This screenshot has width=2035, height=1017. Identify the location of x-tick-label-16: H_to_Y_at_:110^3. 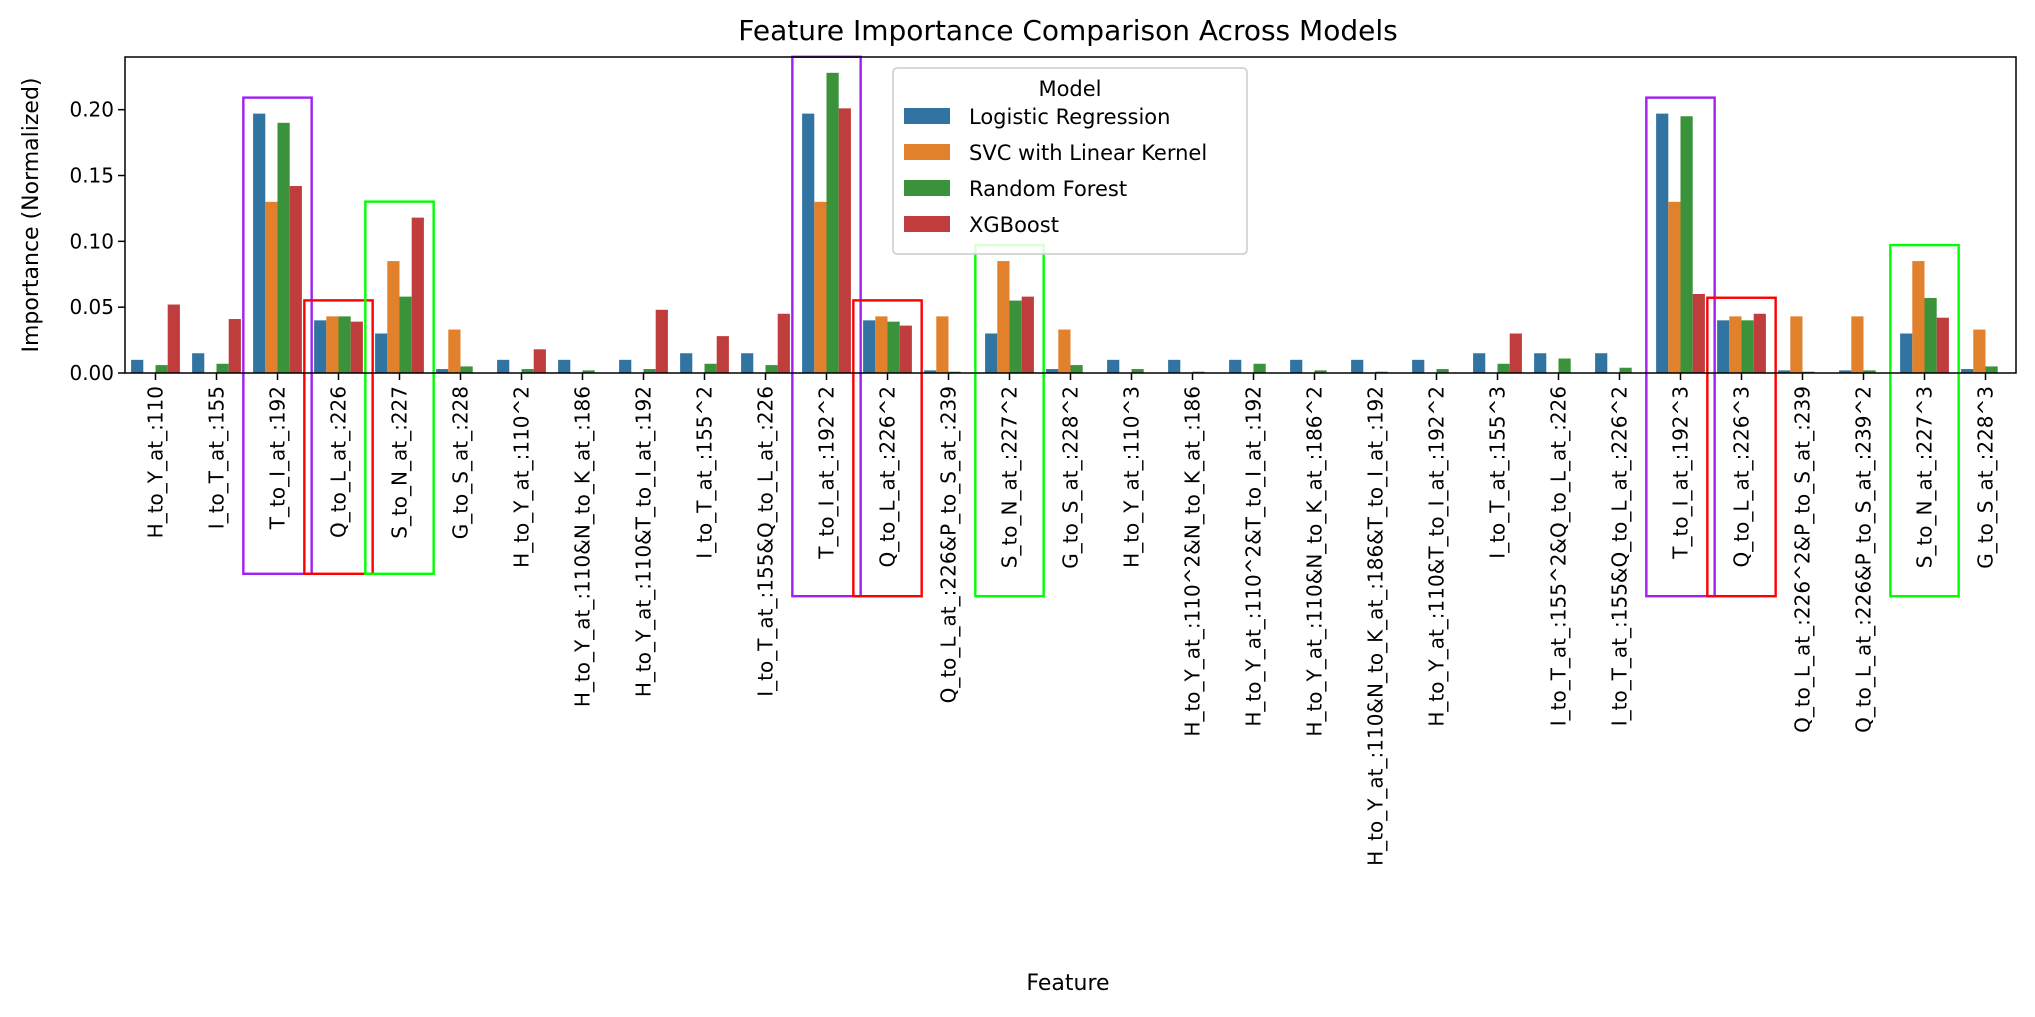
(1132, 477).